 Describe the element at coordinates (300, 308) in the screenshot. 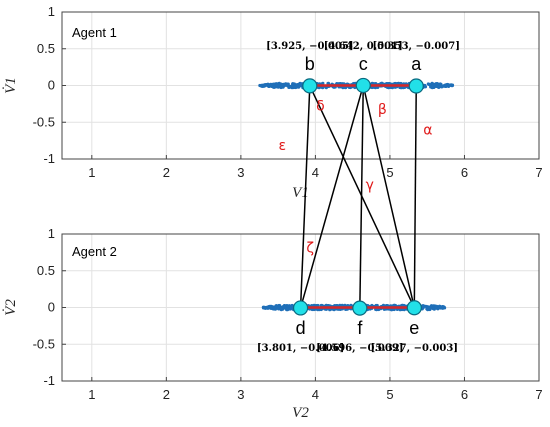

I see `node-marker-d` at that location.